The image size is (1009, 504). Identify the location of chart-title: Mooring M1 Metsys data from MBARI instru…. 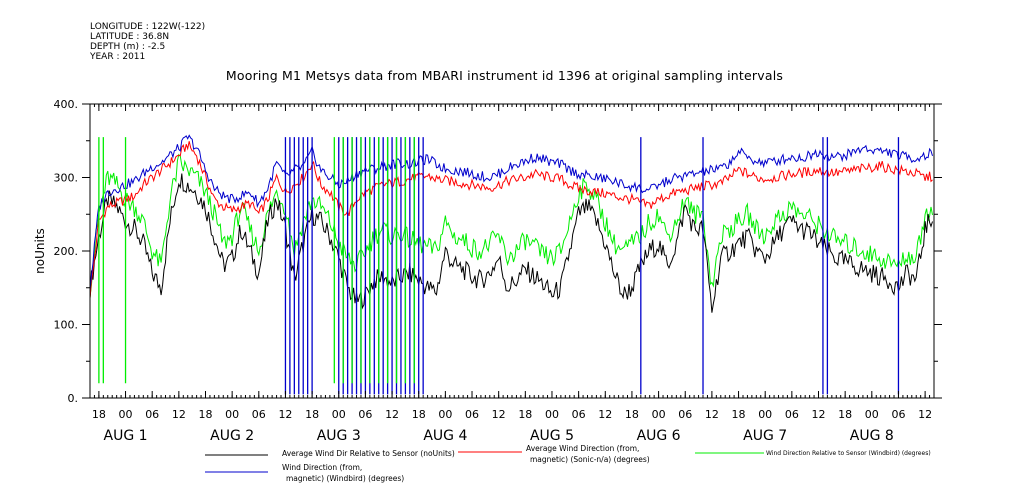
(504, 75).